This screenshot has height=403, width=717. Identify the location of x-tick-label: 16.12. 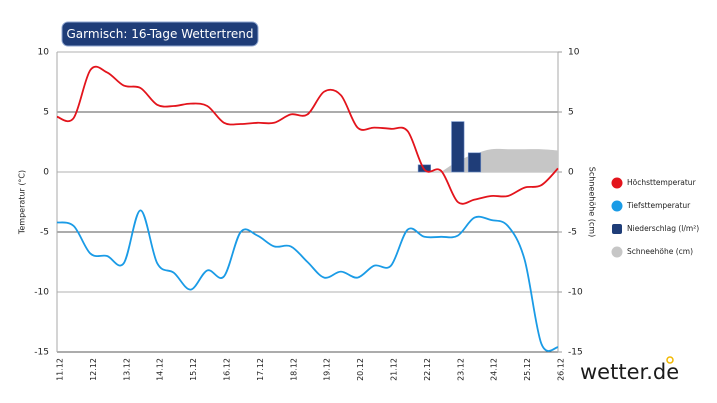
(227, 369).